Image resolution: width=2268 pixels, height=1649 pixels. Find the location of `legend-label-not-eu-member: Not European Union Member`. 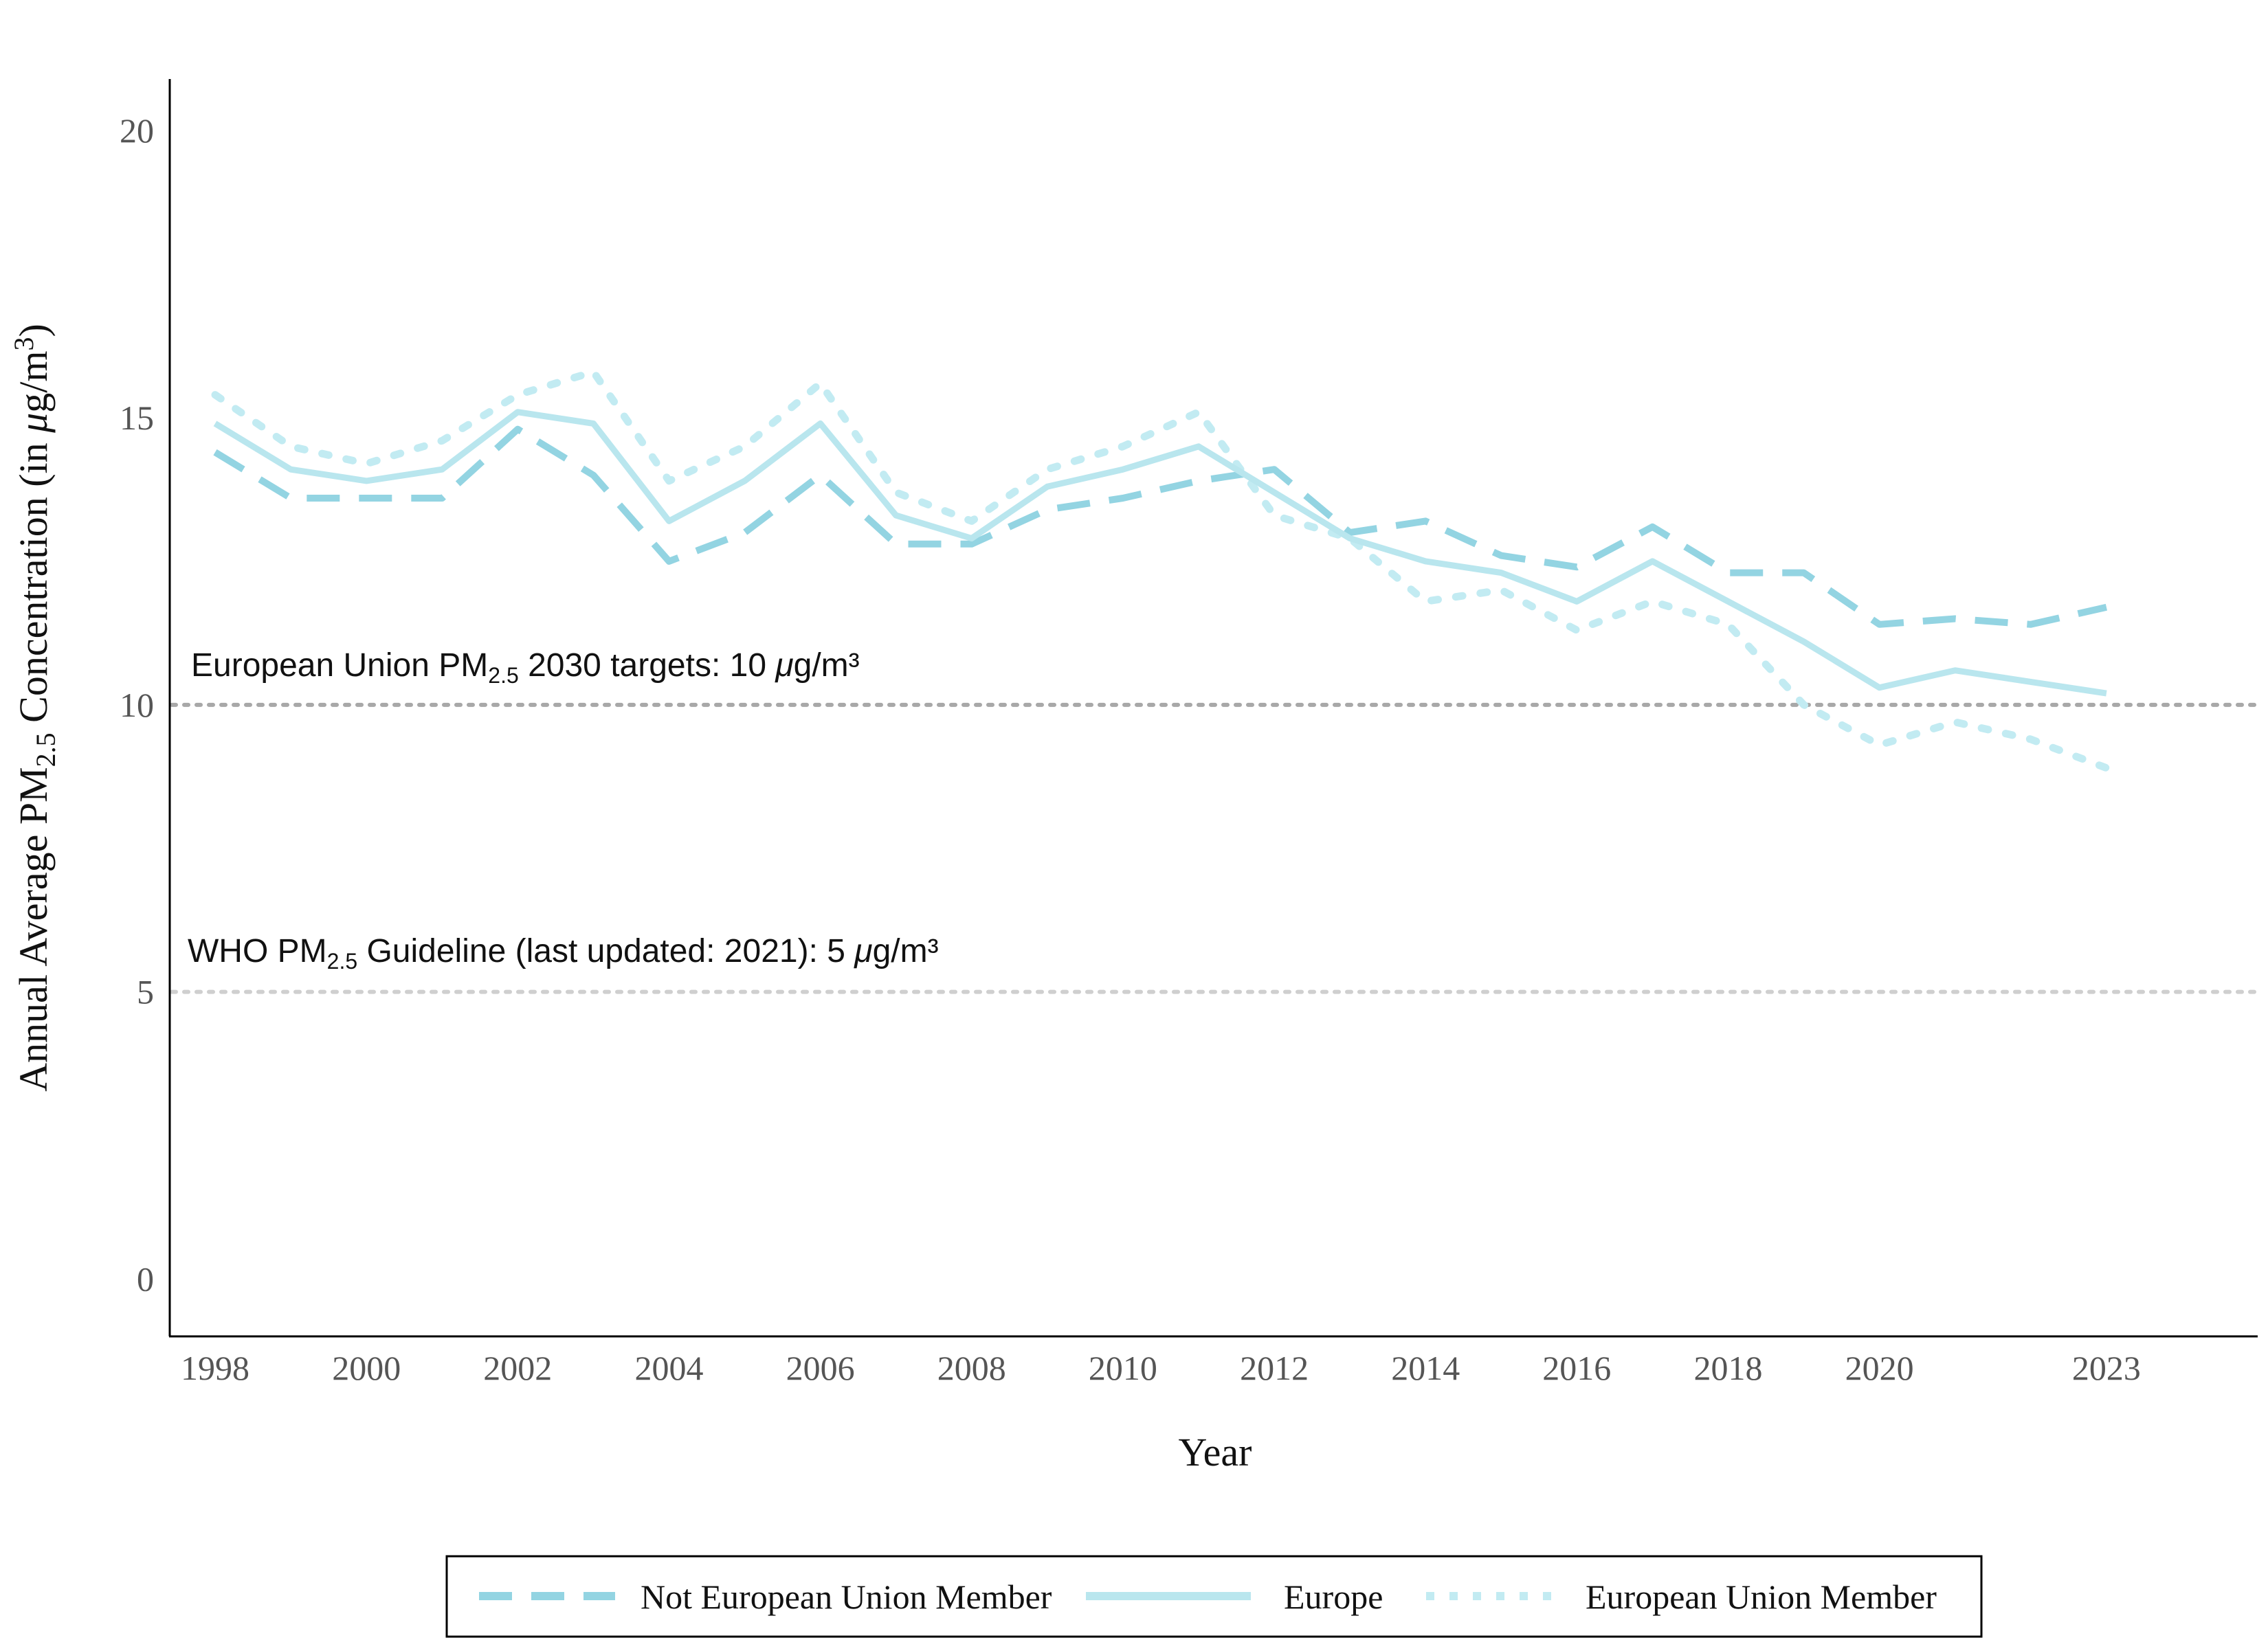

legend-label-not-eu-member: Not European Union Member is located at coordinates (847, 1597).